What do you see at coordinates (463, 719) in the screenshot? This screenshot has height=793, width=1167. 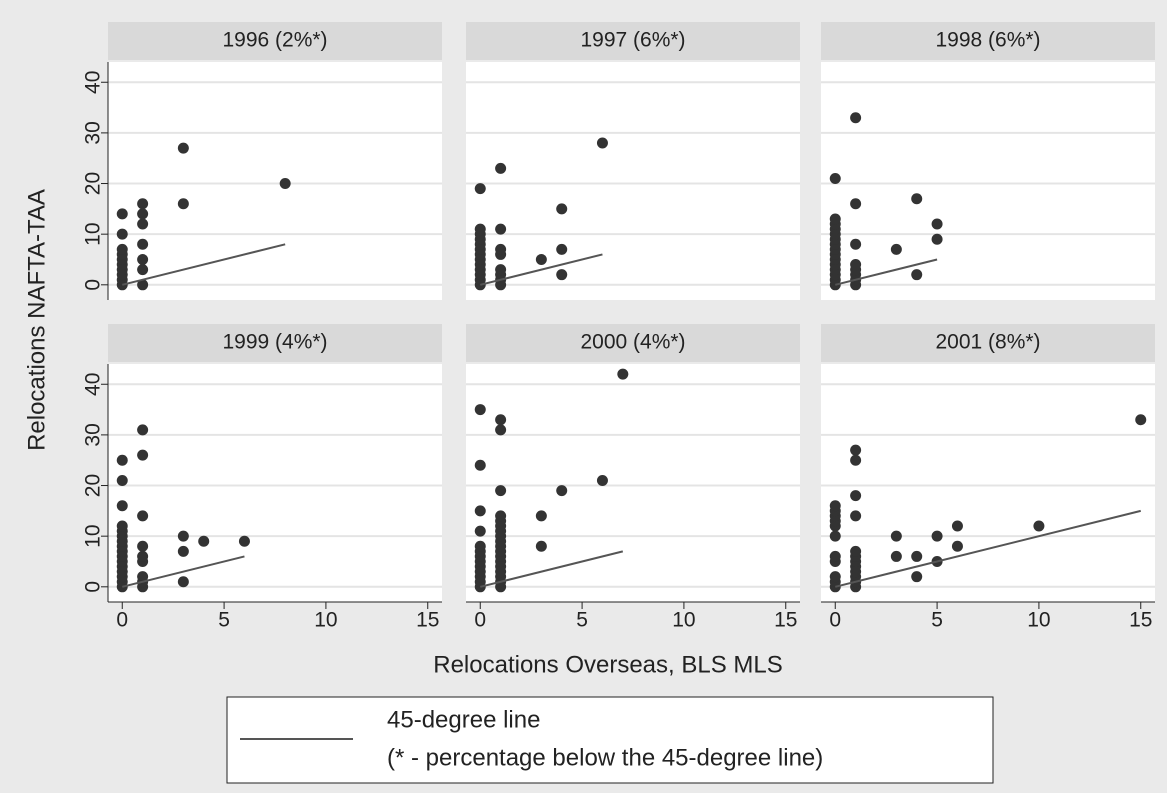 I see `legend-label: 45-degree line` at bounding box center [463, 719].